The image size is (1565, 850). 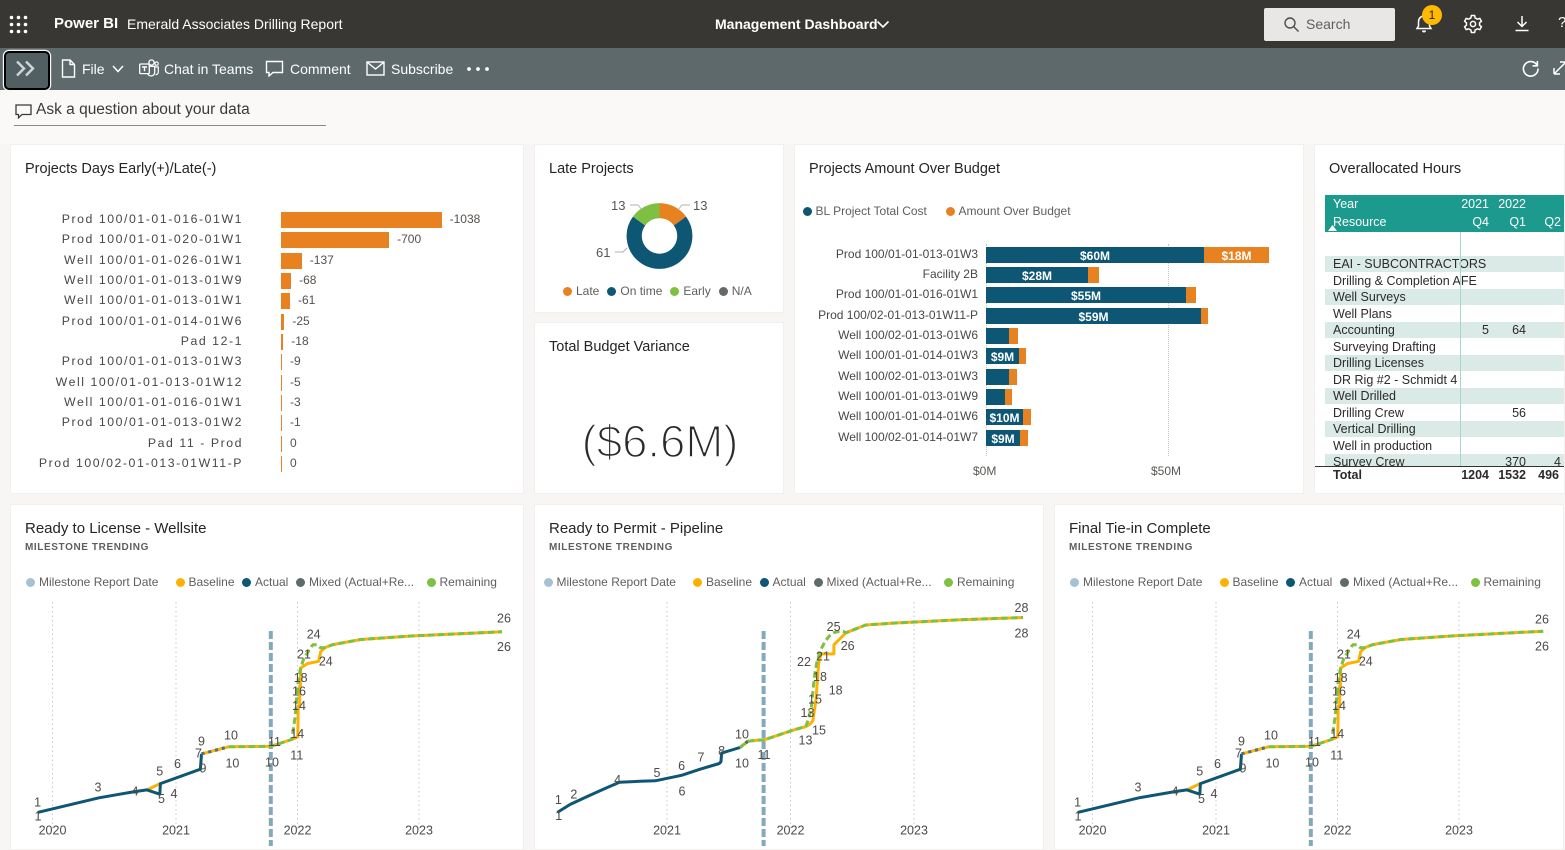 I want to click on svg-text: 8, so click(x=721, y=751).